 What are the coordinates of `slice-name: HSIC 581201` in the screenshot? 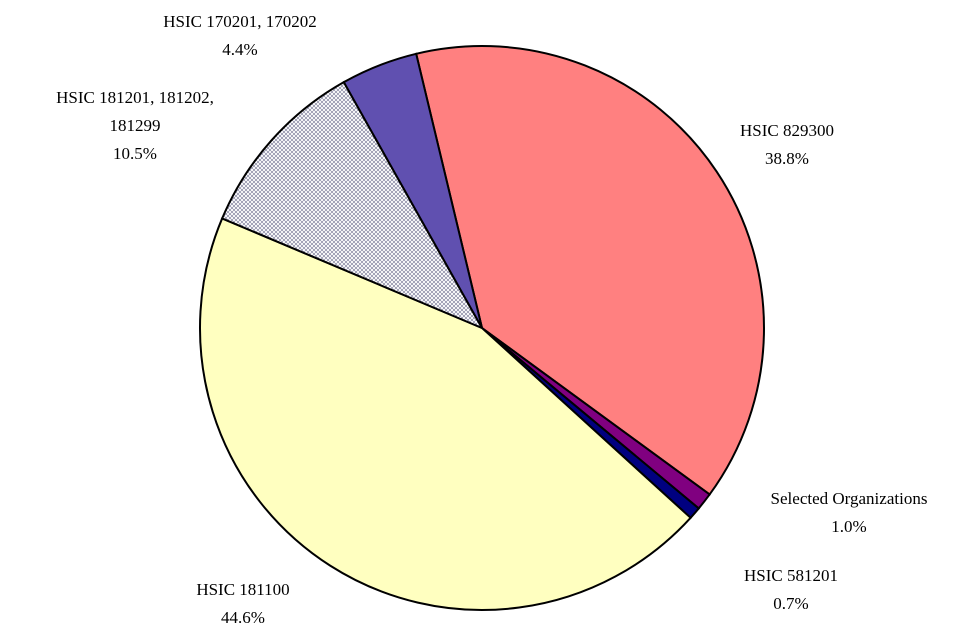 It's located at (791, 575).